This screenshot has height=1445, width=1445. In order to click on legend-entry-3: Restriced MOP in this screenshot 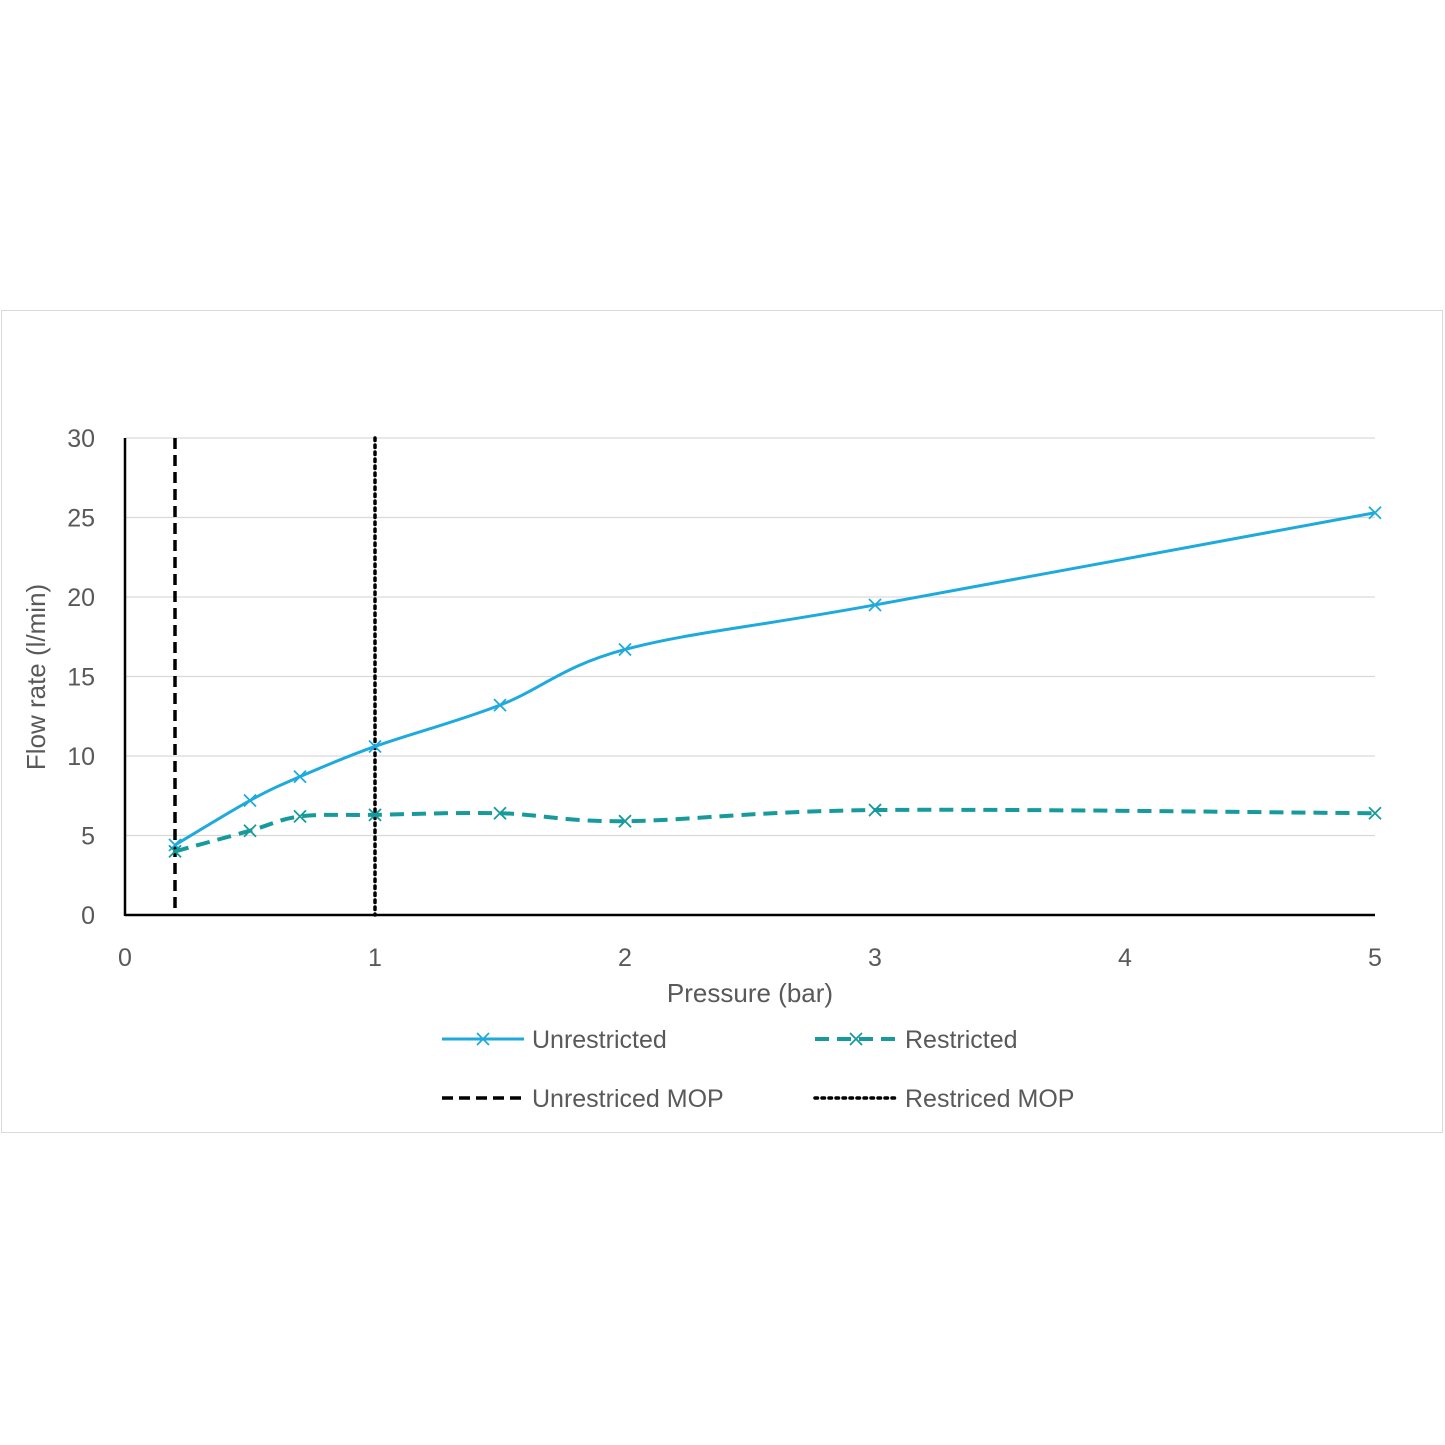, I will do `click(943, 1099)`.